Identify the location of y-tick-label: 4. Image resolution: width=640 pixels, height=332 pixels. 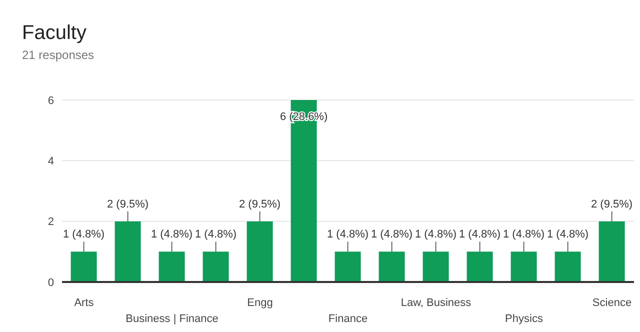
(51, 162).